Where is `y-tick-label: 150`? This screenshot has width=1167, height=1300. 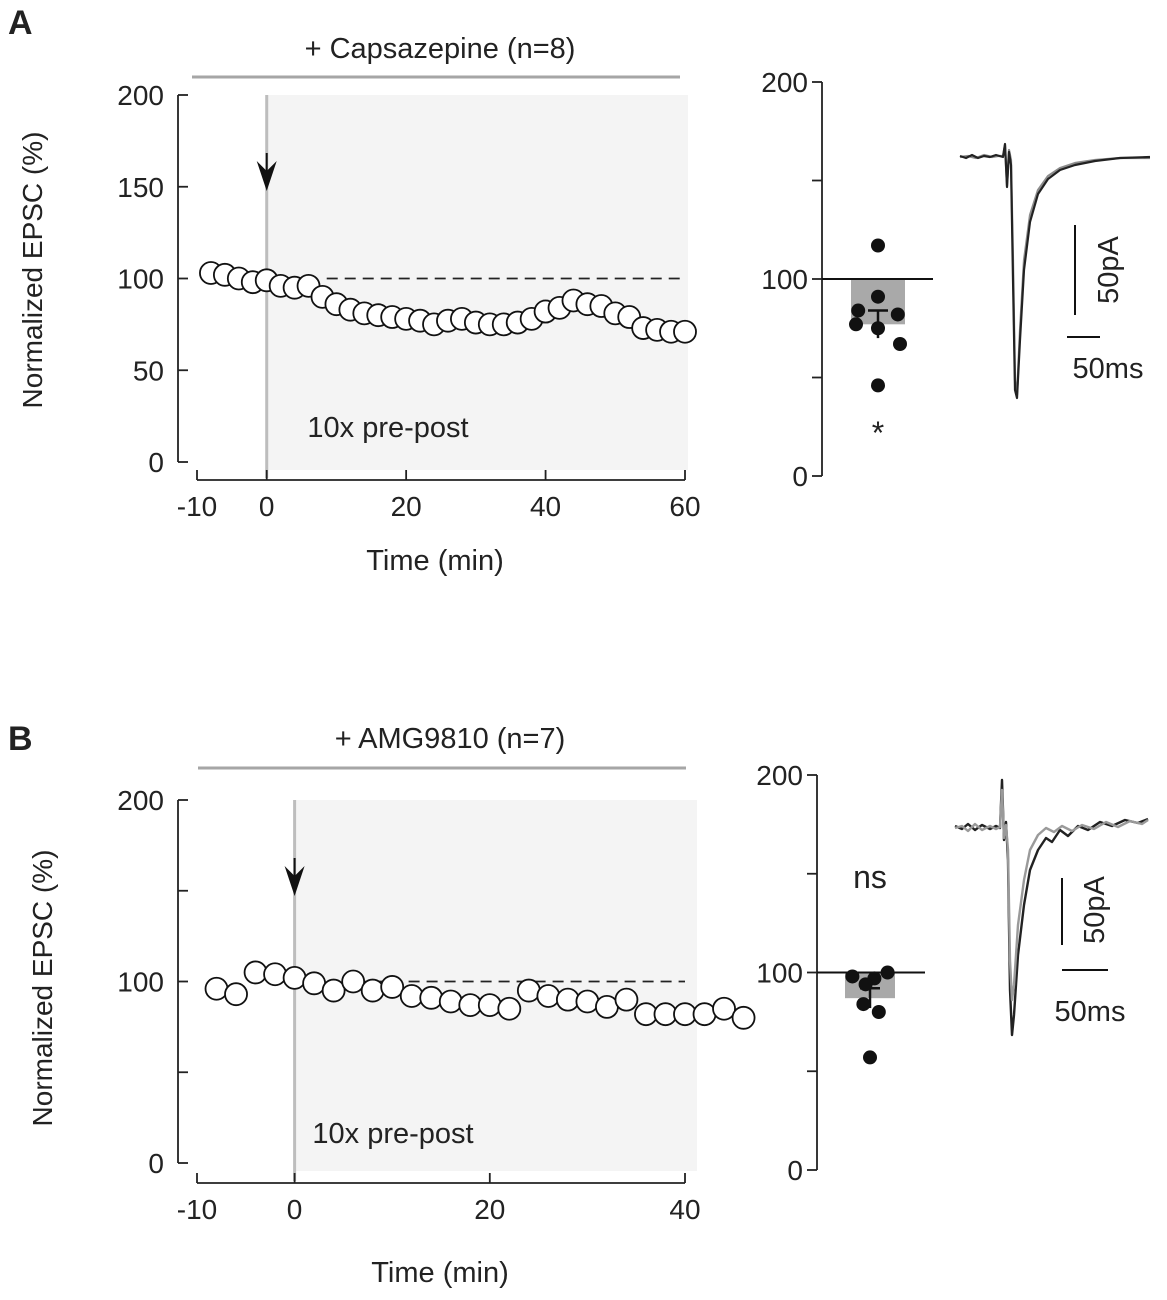 y-tick-label: 150 is located at coordinates (140, 187).